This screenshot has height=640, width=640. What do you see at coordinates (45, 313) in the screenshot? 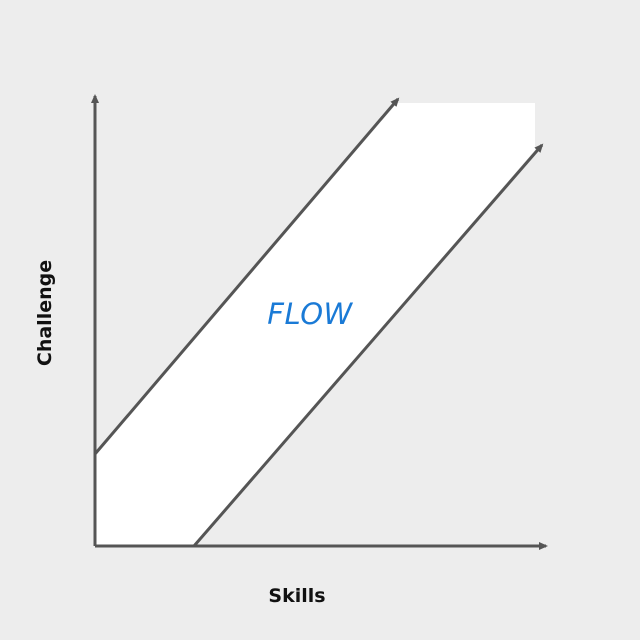
I see `y-axis-label: Challenge` at bounding box center [45, 313].